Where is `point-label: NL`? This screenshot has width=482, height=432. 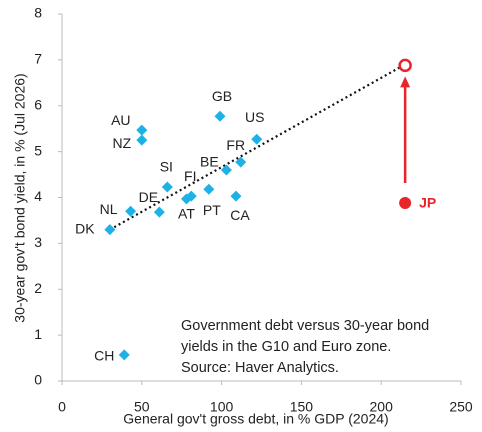 point-label: NL is located at coordinates (109, 209).